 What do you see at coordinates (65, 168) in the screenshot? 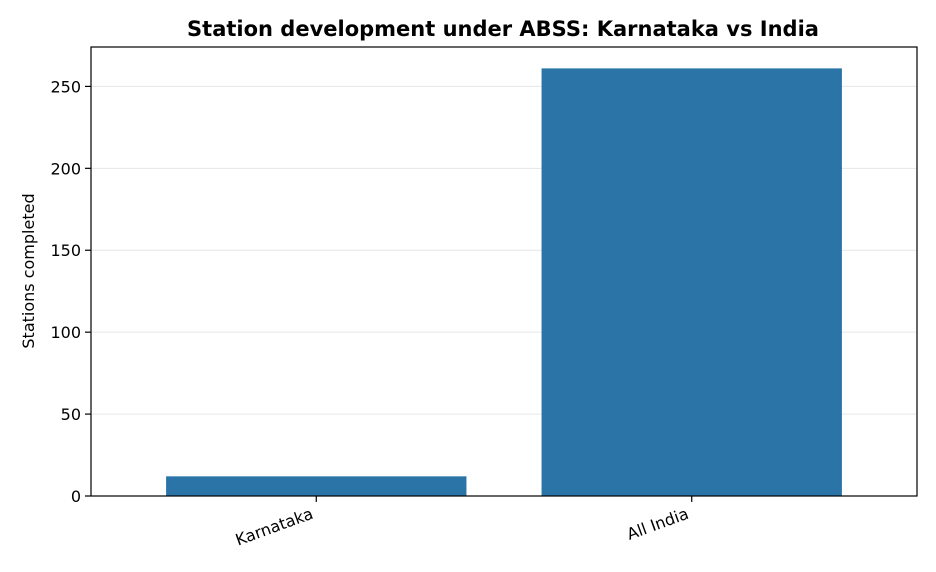
I see `y-tick-label-200: 200` at bounding box center [65, 168].